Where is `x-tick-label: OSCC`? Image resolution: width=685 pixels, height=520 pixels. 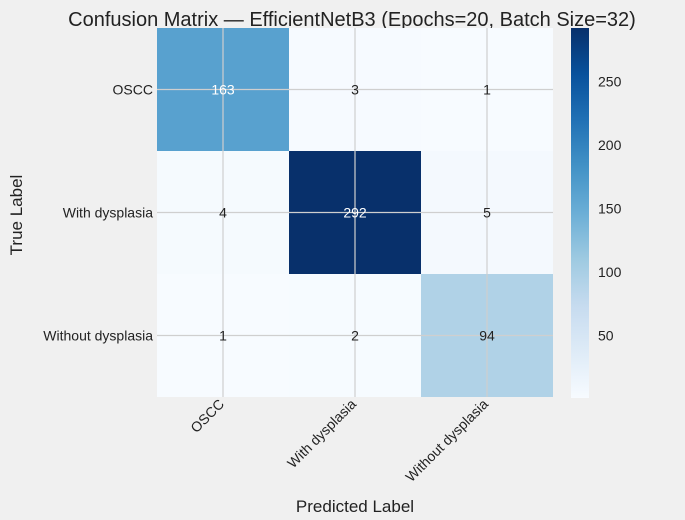 x-tick-label: OSCC is located at coordinates (207, 416).